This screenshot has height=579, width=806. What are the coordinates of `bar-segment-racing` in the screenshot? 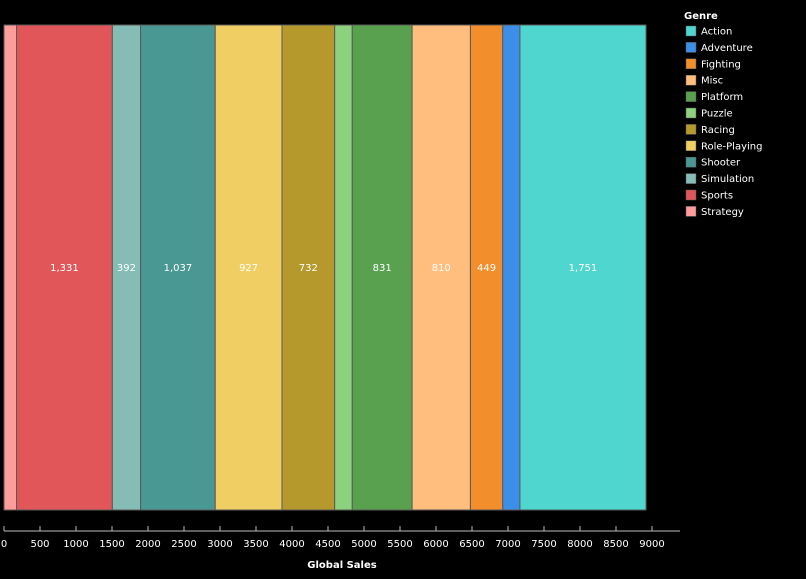 It's located at (308, 267).